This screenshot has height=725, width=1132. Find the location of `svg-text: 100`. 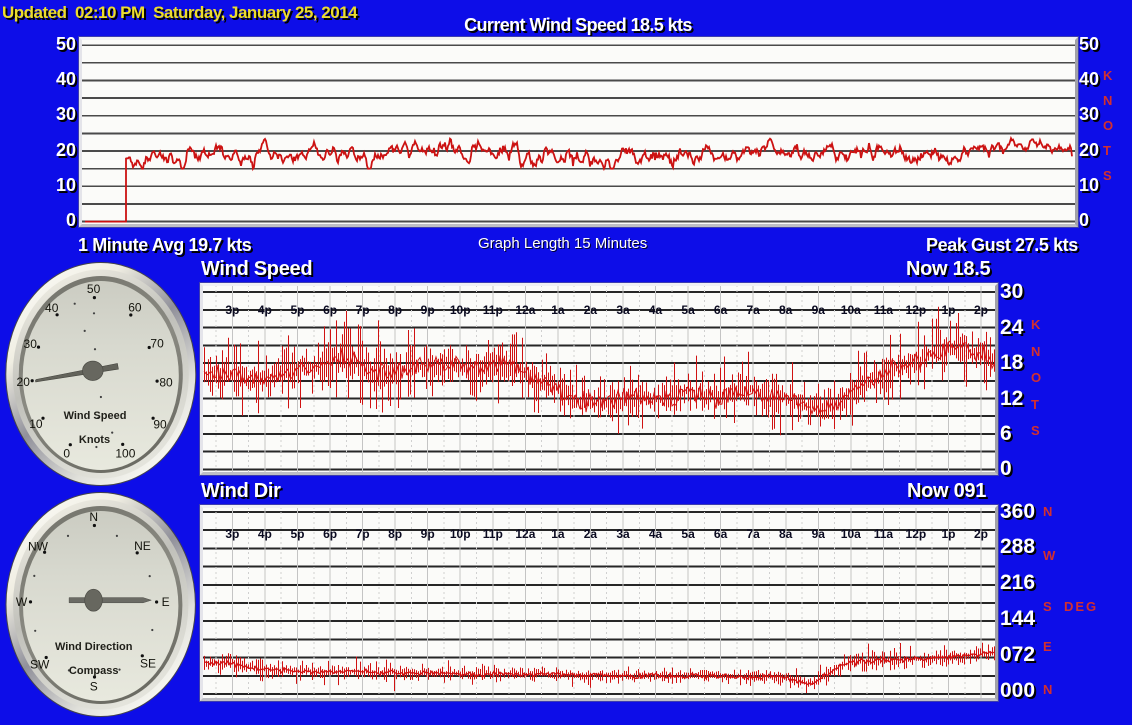

svg-text: 100 is located at coordinates (125, 454).